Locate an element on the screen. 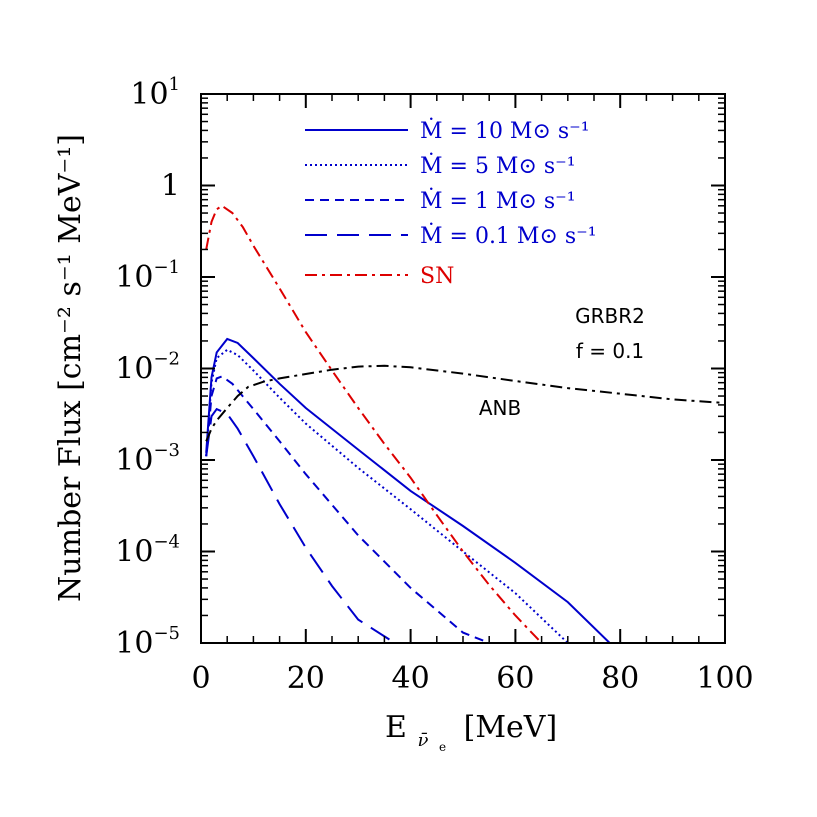 Image resolution: width=817 pixels, height=817 pixels. x-axis-title-sub: ν̄ is located at coordinates (422, 740).